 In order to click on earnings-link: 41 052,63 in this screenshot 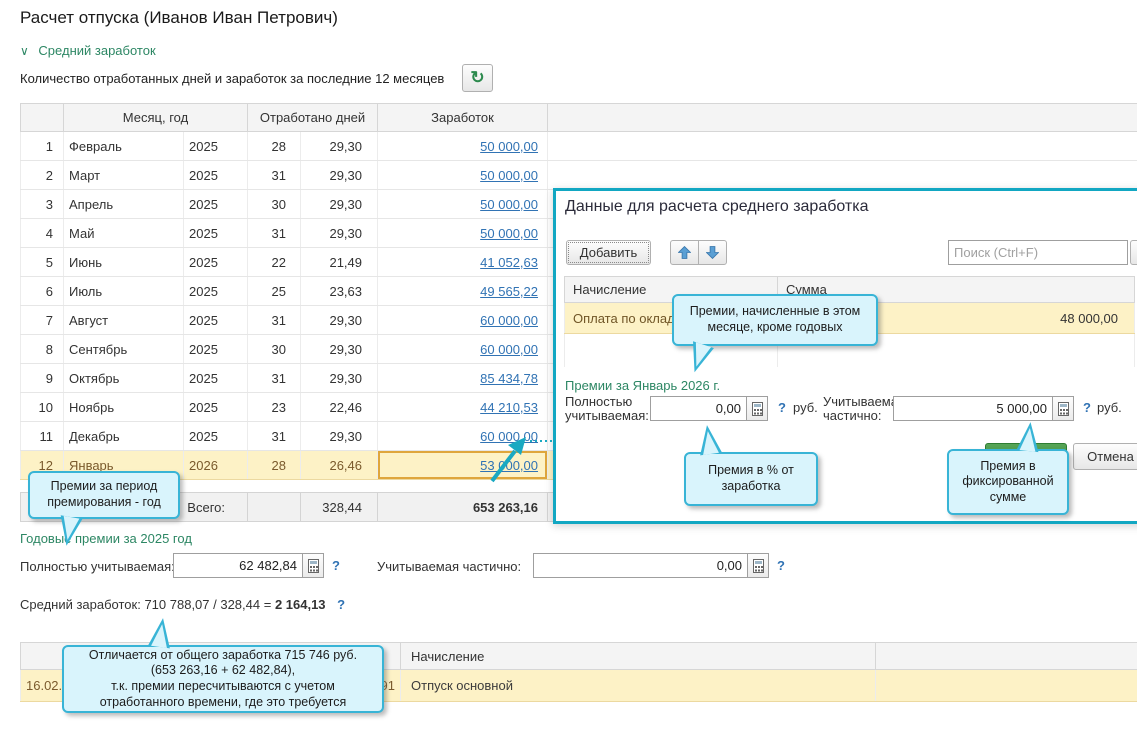, I will do `click(509, 262)`.